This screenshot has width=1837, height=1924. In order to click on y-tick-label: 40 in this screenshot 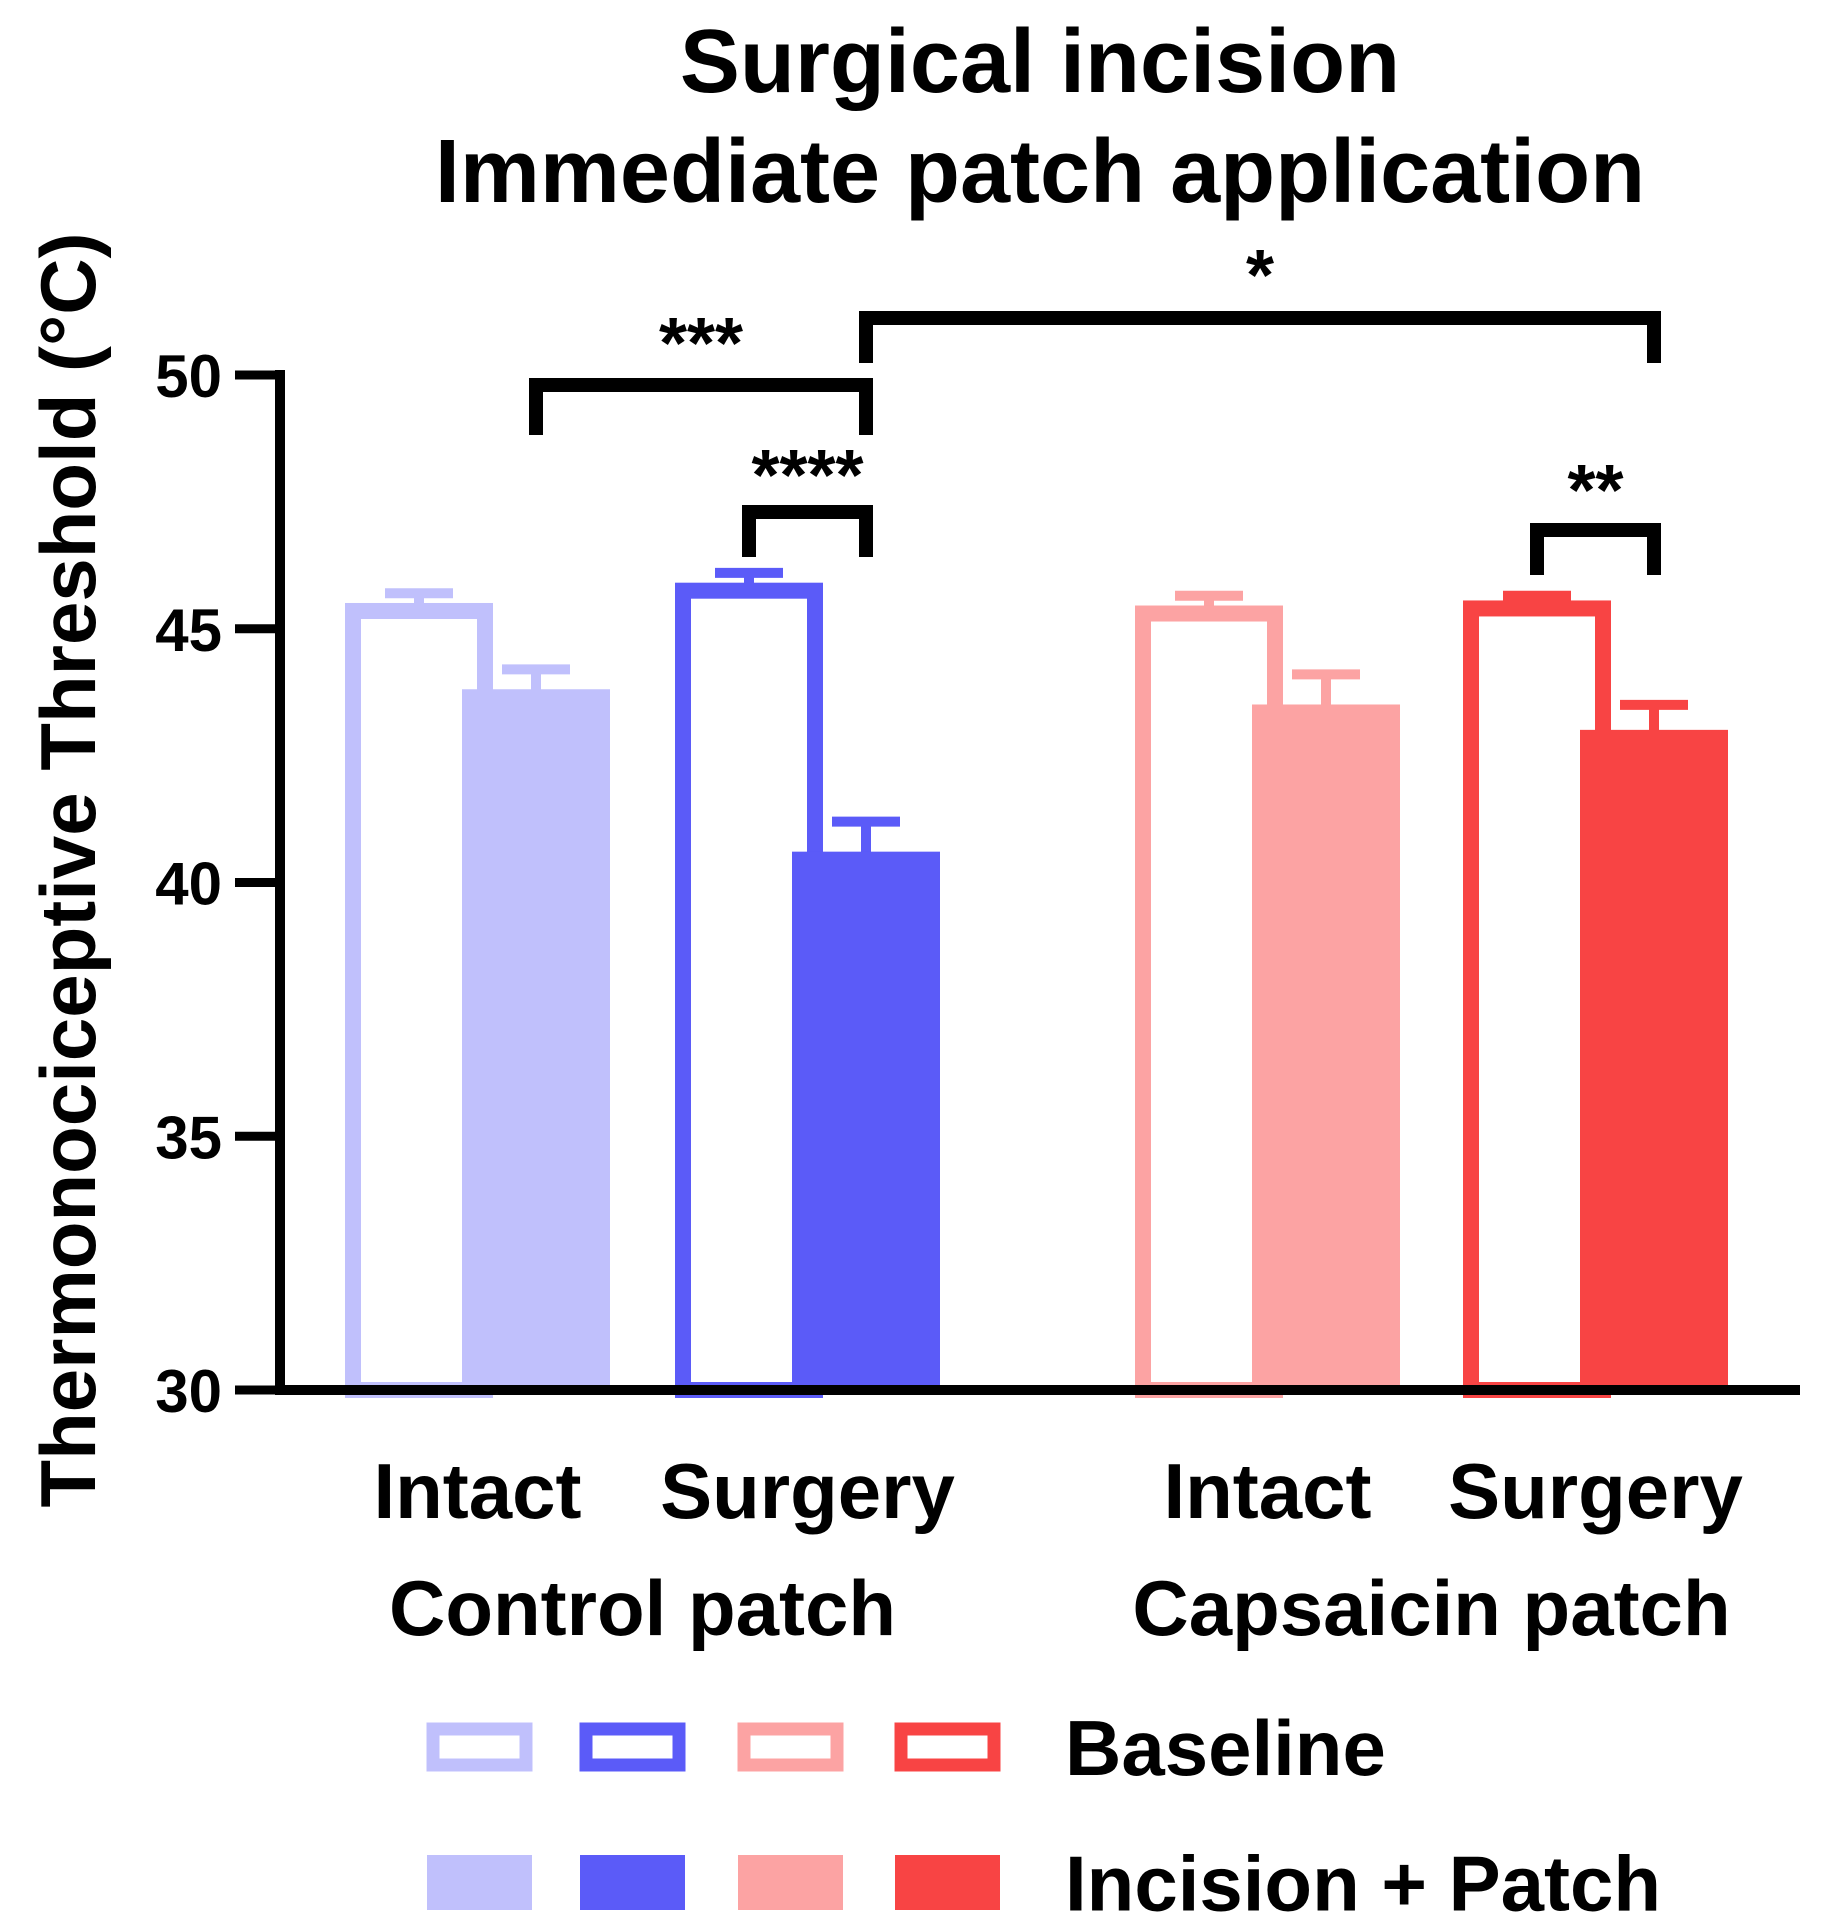, I will do `click(188, 884)`.